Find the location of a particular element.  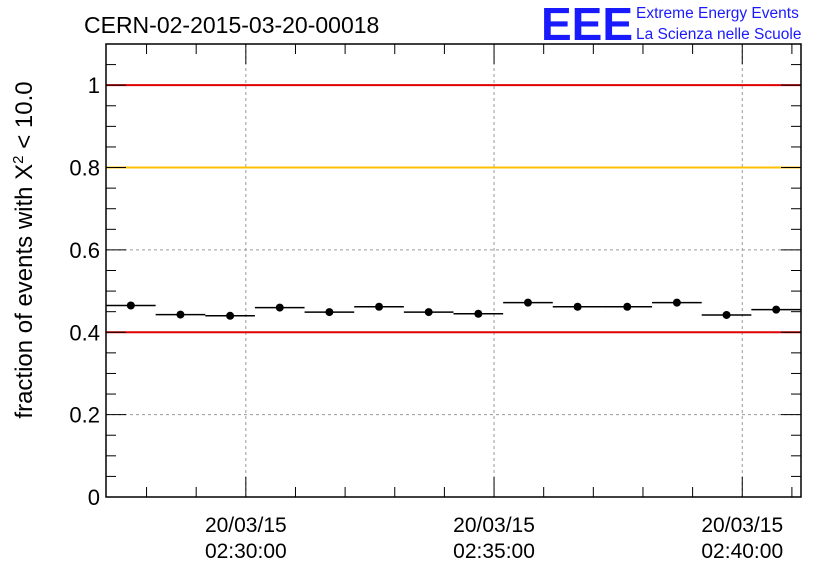

y-axis-label-superscript: 2 is located at coordinates (18, 159).